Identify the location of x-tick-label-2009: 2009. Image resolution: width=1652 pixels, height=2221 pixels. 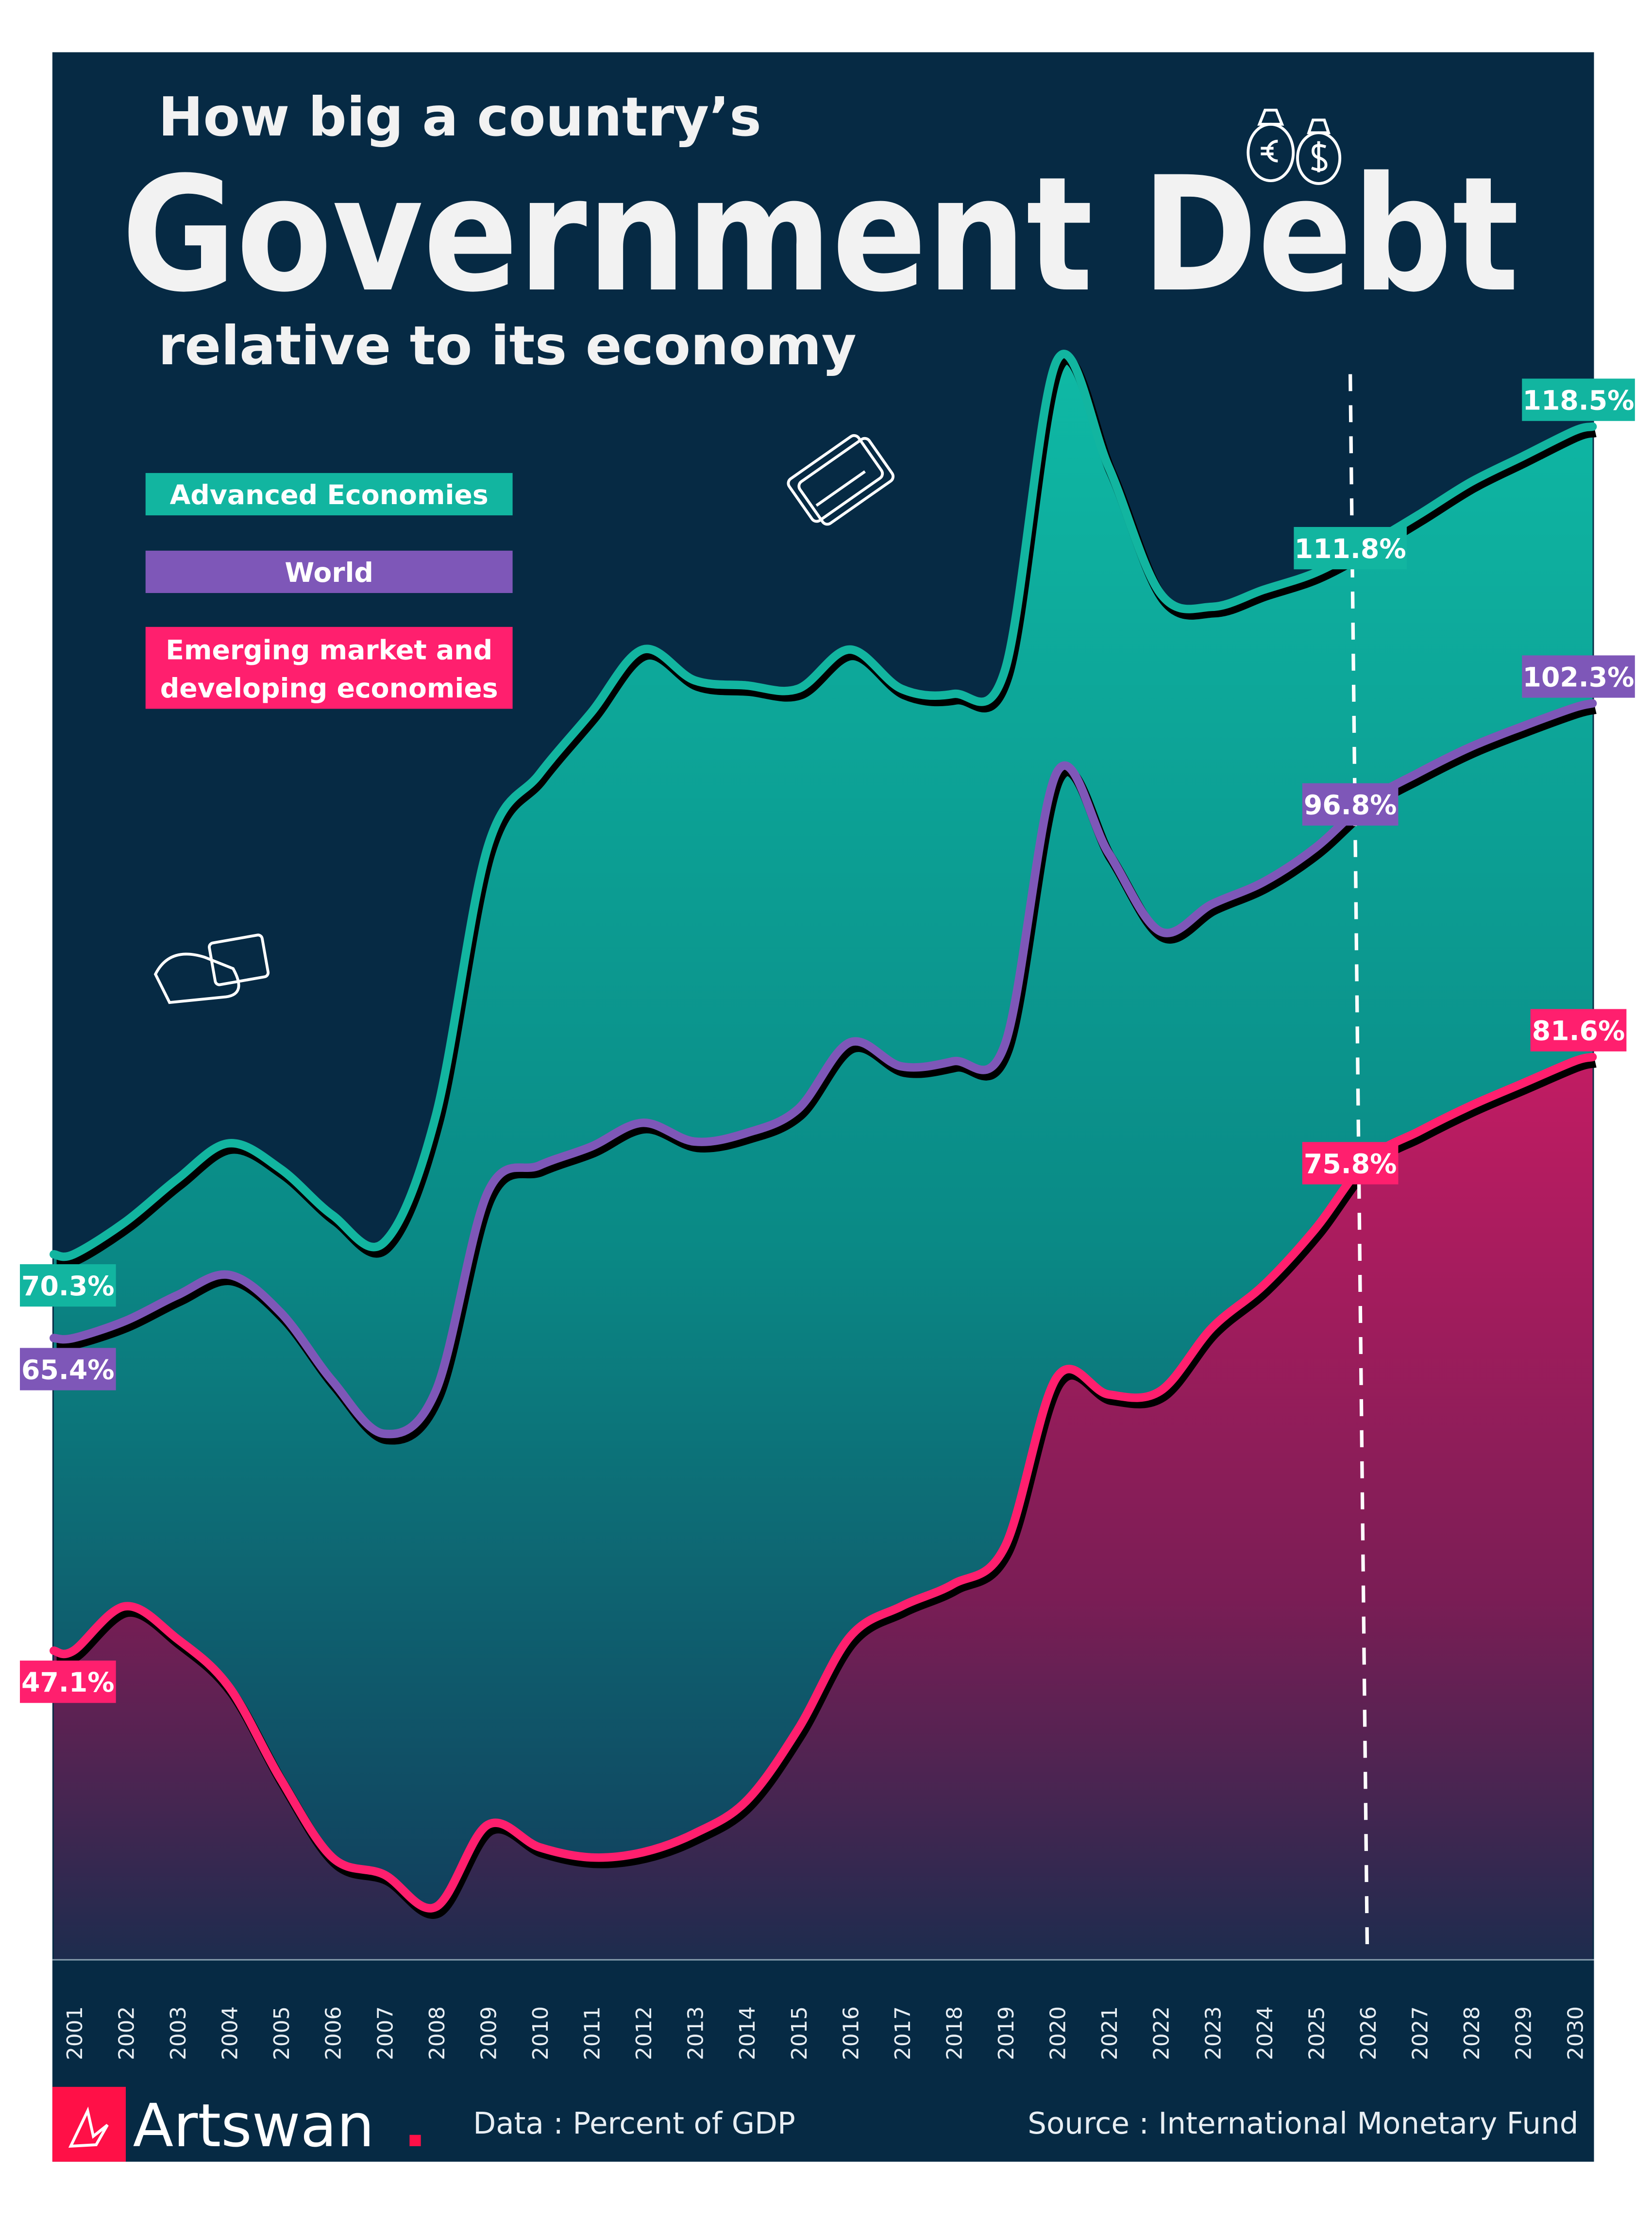
(489, 2033).